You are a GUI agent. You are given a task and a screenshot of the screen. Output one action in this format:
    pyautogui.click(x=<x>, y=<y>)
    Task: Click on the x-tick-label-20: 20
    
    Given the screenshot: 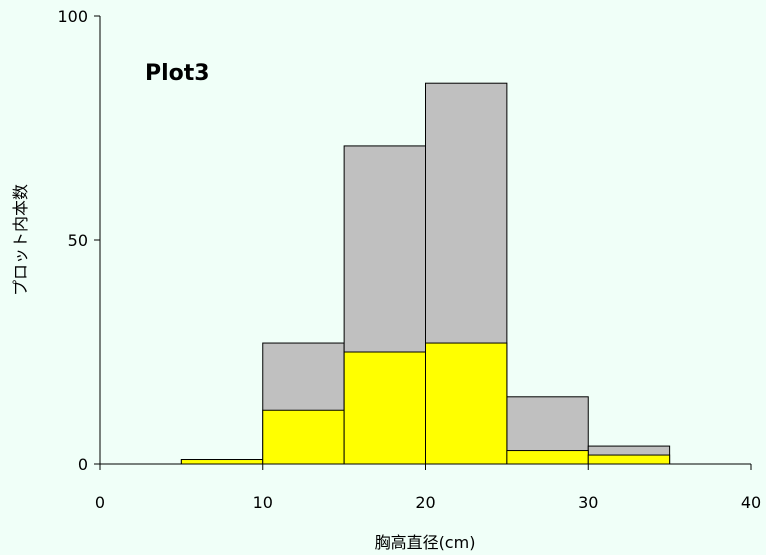 What is the action you would take?
    pyautogui.click(x=425, y=502)
    